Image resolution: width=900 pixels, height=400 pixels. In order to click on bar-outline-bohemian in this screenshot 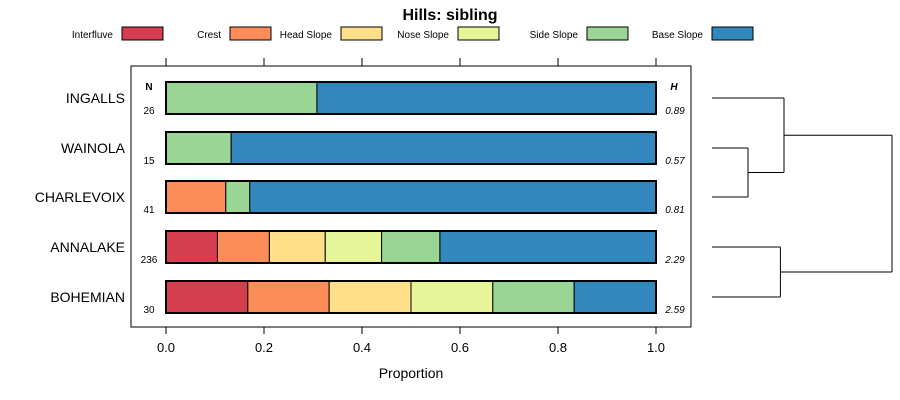, I will do `click(411, 297)`.